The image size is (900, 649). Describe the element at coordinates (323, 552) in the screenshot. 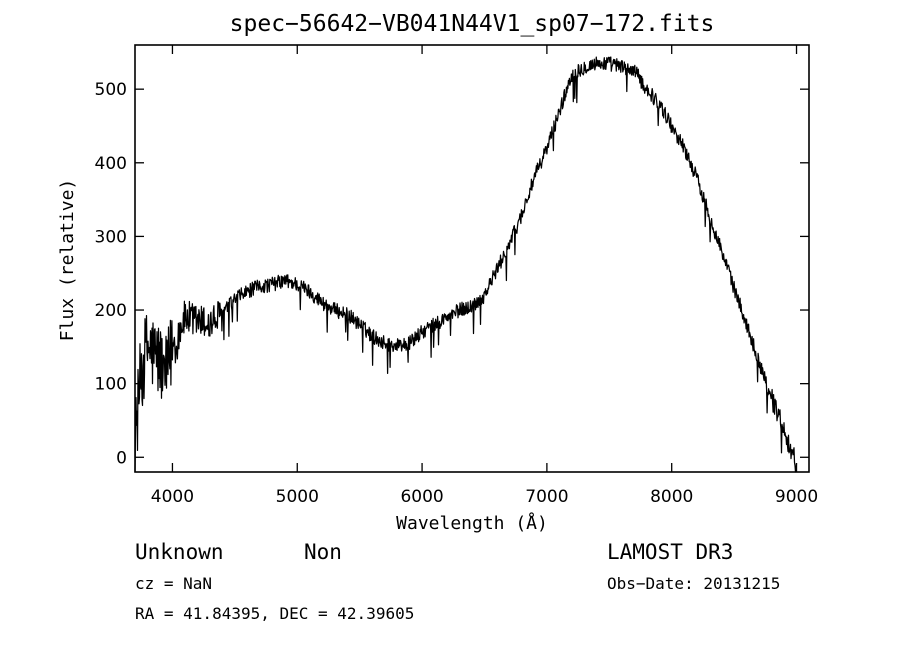

I see `object-subclass-label: Non` at that location.